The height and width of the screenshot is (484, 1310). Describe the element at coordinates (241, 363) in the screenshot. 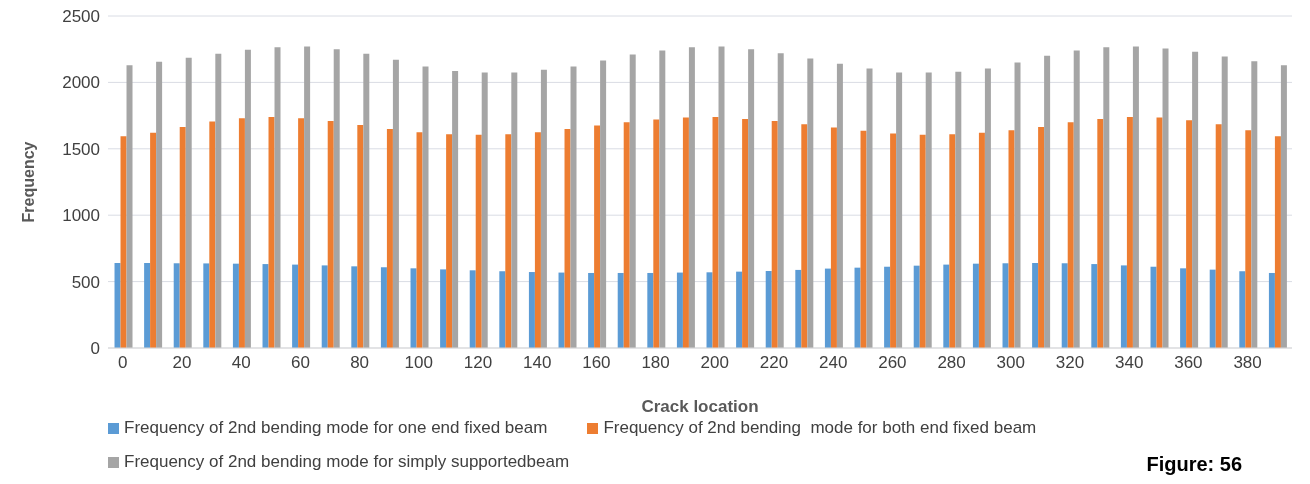

I see `x-tick-label: 40` at that location.